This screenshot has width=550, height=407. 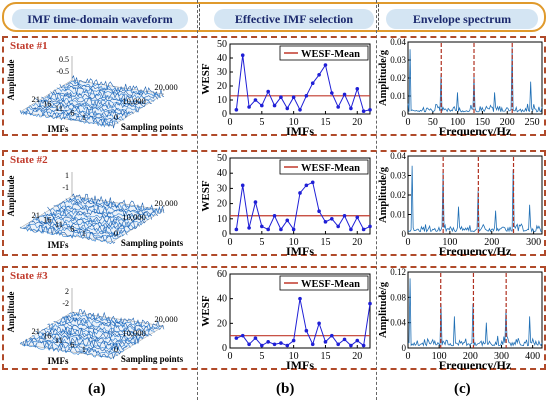 What do you see at coordinates (29, 160) in the screenshot?
I see `state-label-2: State #2` at bounding box center [29, 160].